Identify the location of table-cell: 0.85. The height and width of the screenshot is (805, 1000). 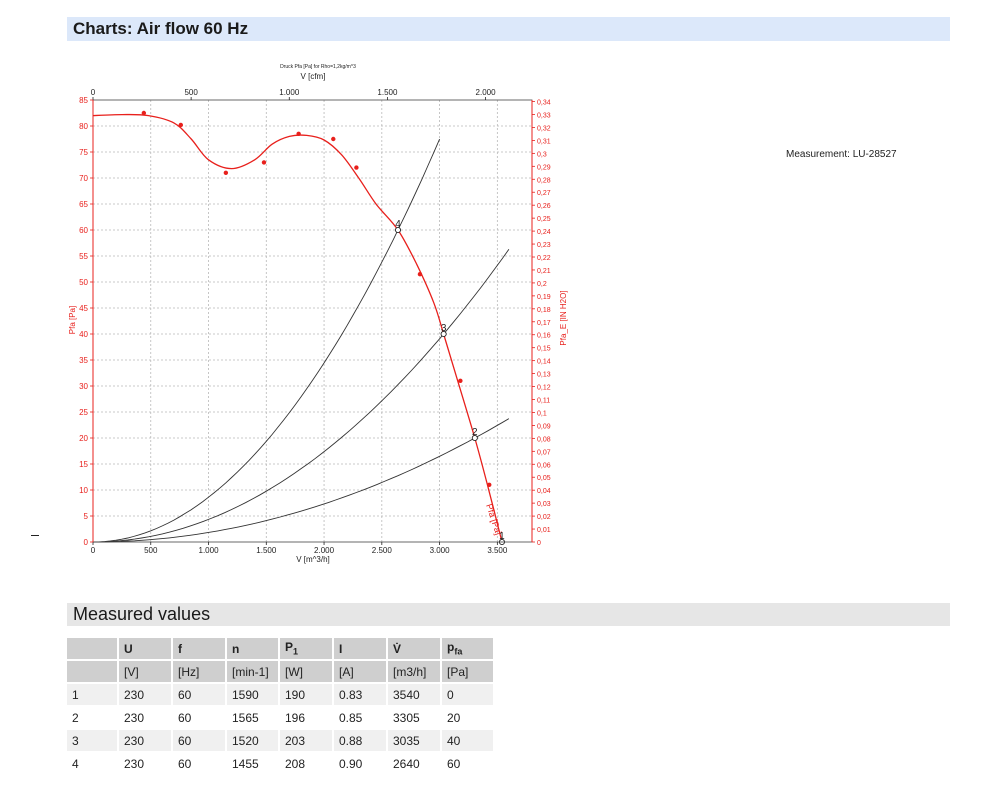
(360, 718).